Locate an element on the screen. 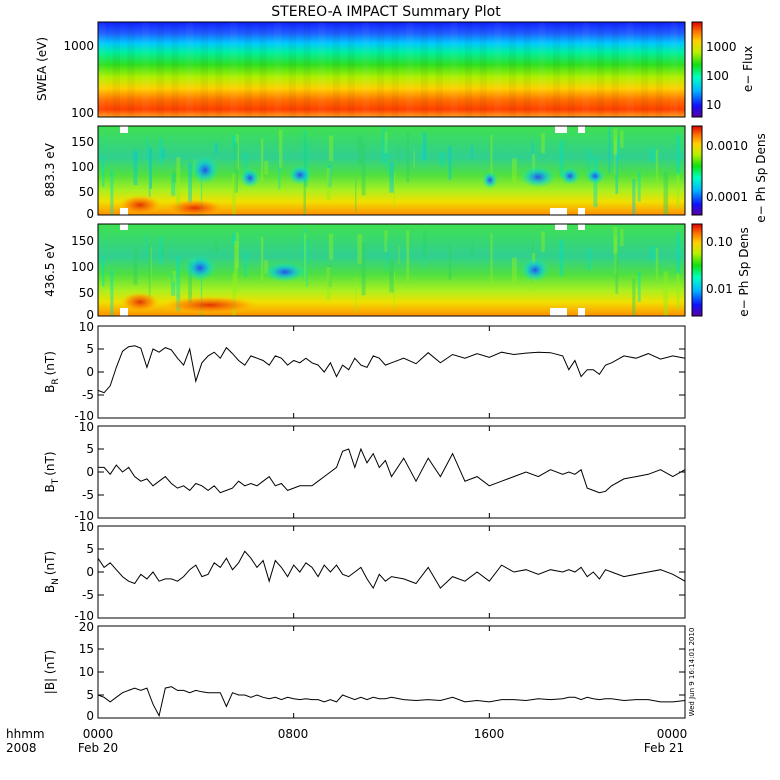 This screenshot has width=780, height=780. br-series-line is located at coordinates (391, 369).